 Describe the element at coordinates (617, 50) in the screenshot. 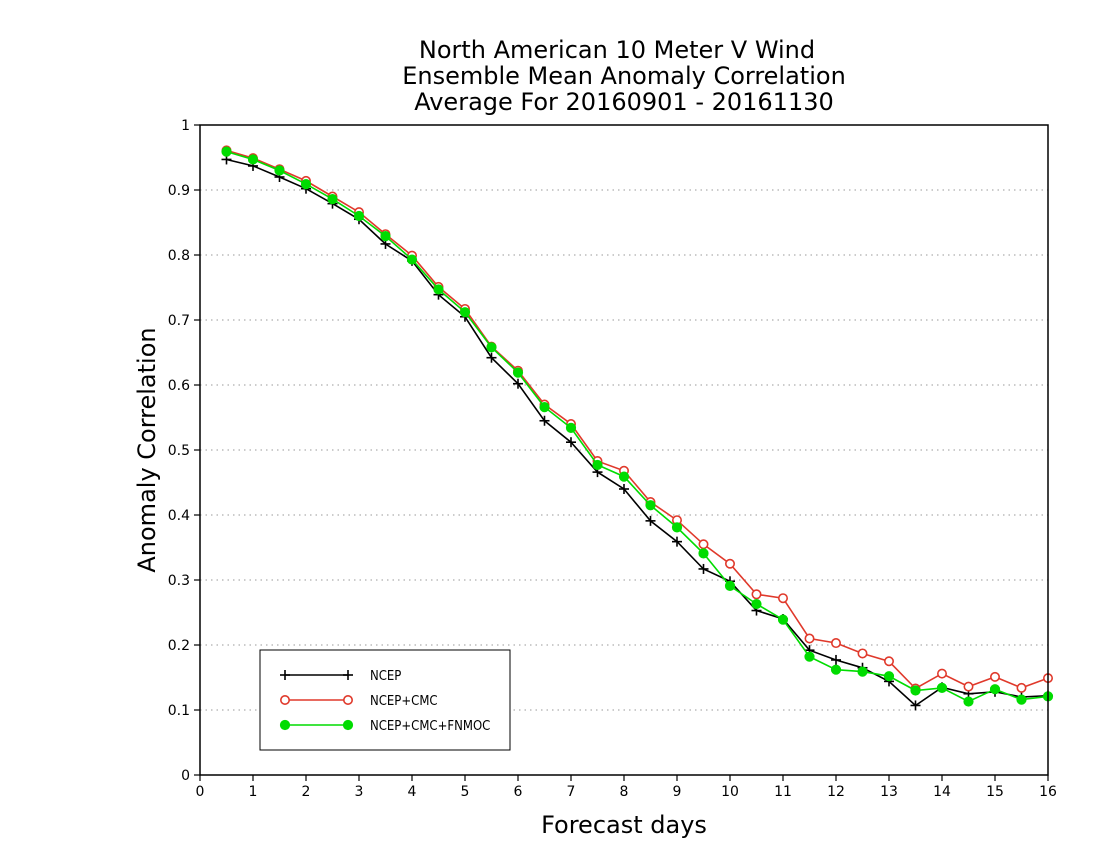

I see `title-line-1: North American 10 Meter V Wind` at that location.